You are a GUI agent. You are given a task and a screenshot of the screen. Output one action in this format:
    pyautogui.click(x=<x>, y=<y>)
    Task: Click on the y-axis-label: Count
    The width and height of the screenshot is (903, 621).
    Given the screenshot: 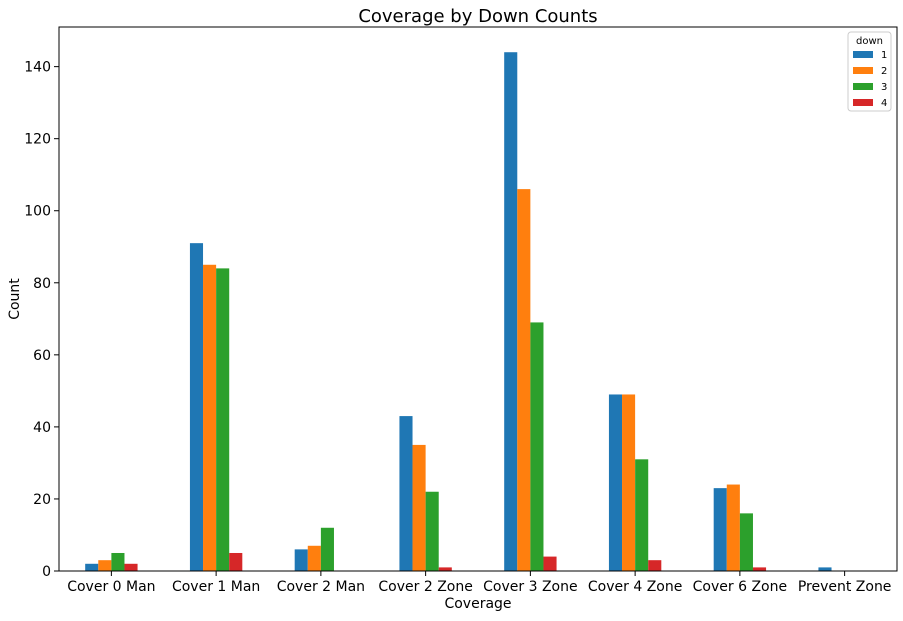 What is the action you would take?
    pyautogui.click(x=15, y=299)
    